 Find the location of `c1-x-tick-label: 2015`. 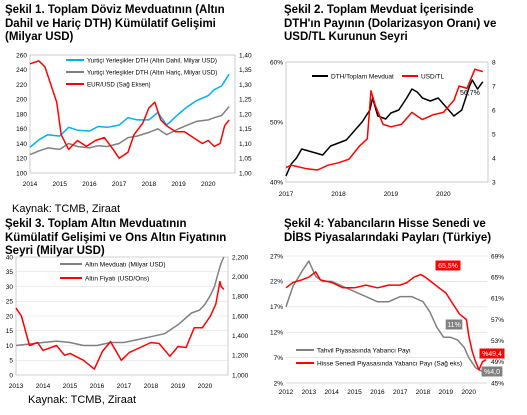

c1-x-tick-label: 2015 is located at coordinates (59, 184).